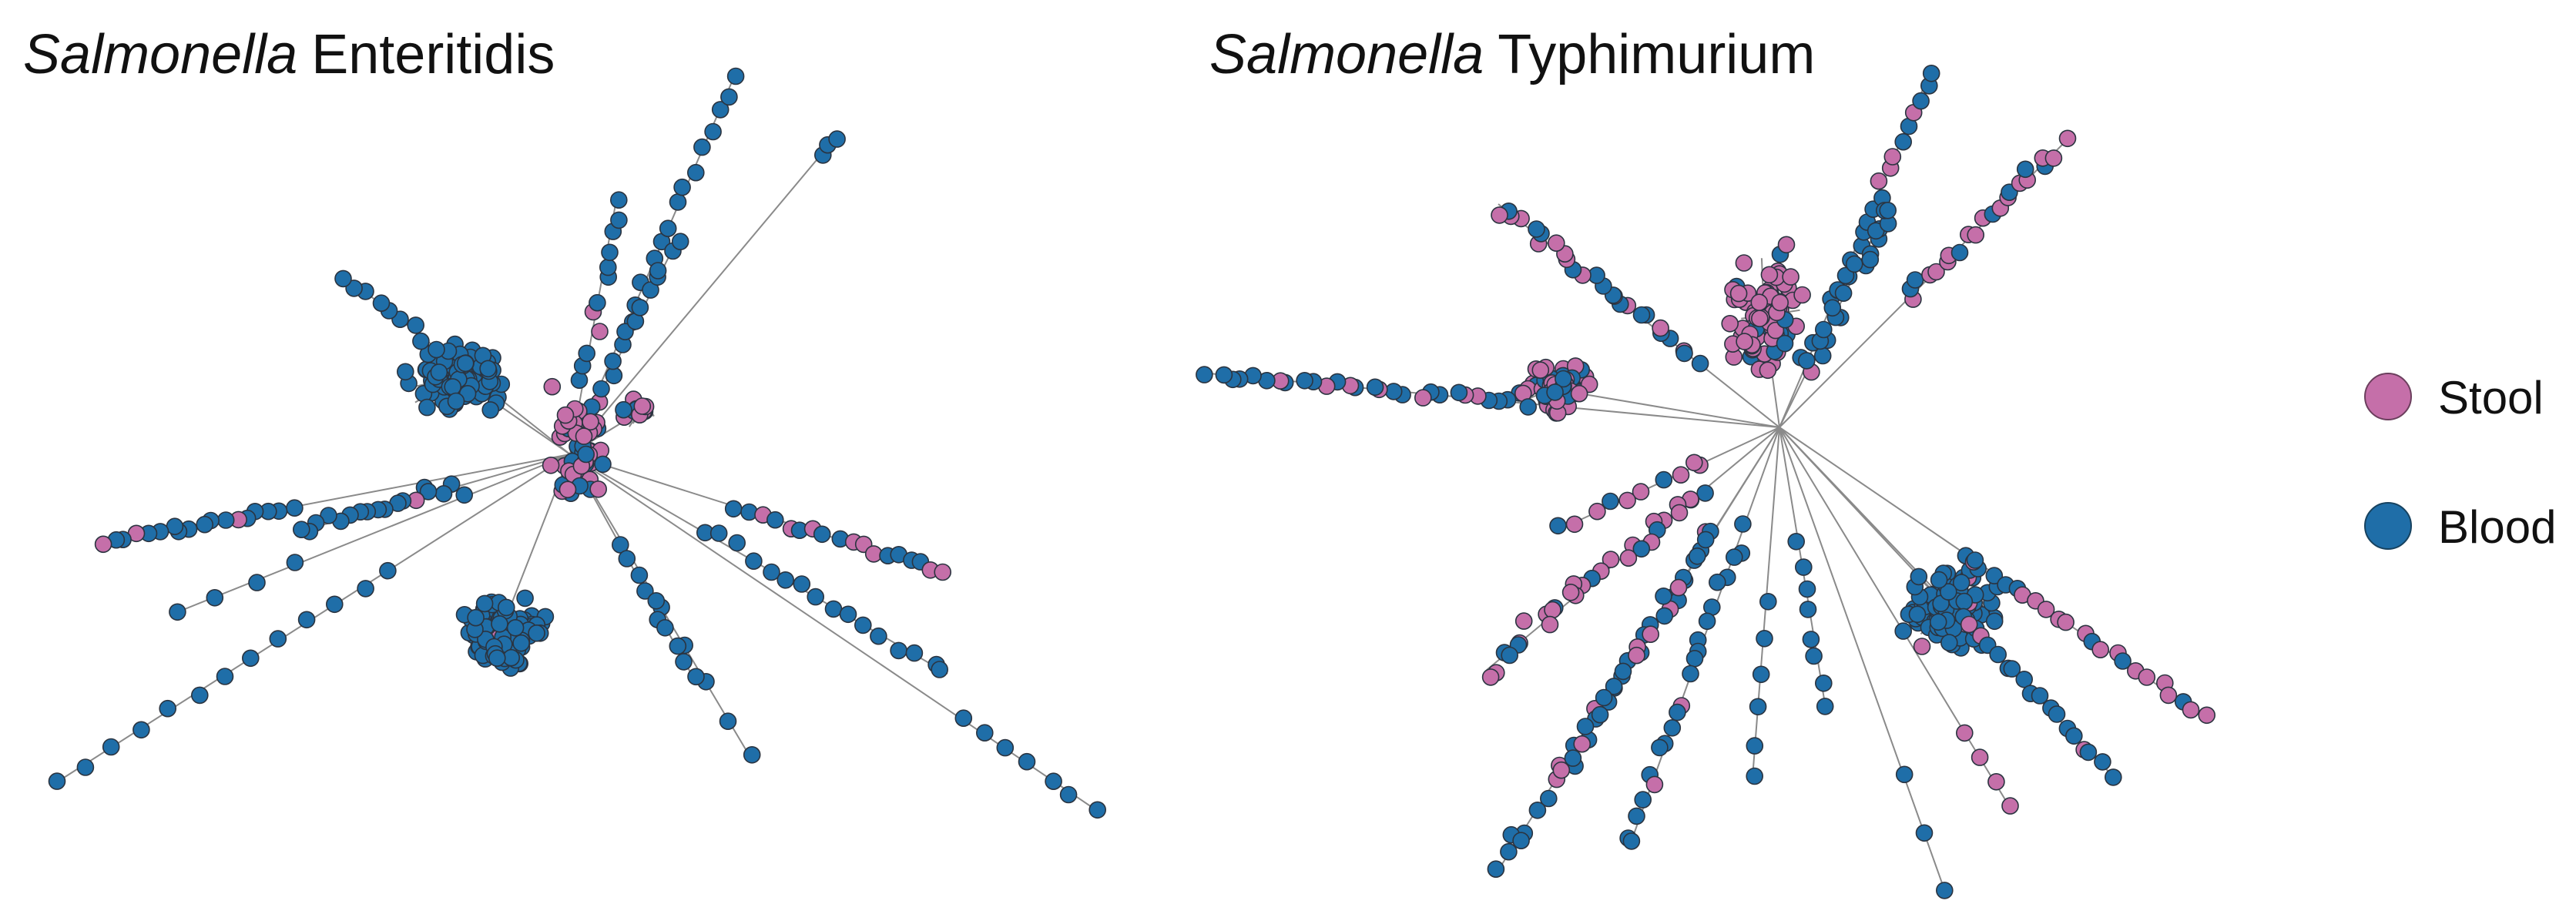  What do you see at coordinates (160, 54) in the screenshot?
I see `panel-title-italic: Salmonella` at bounding box center [160, 54].